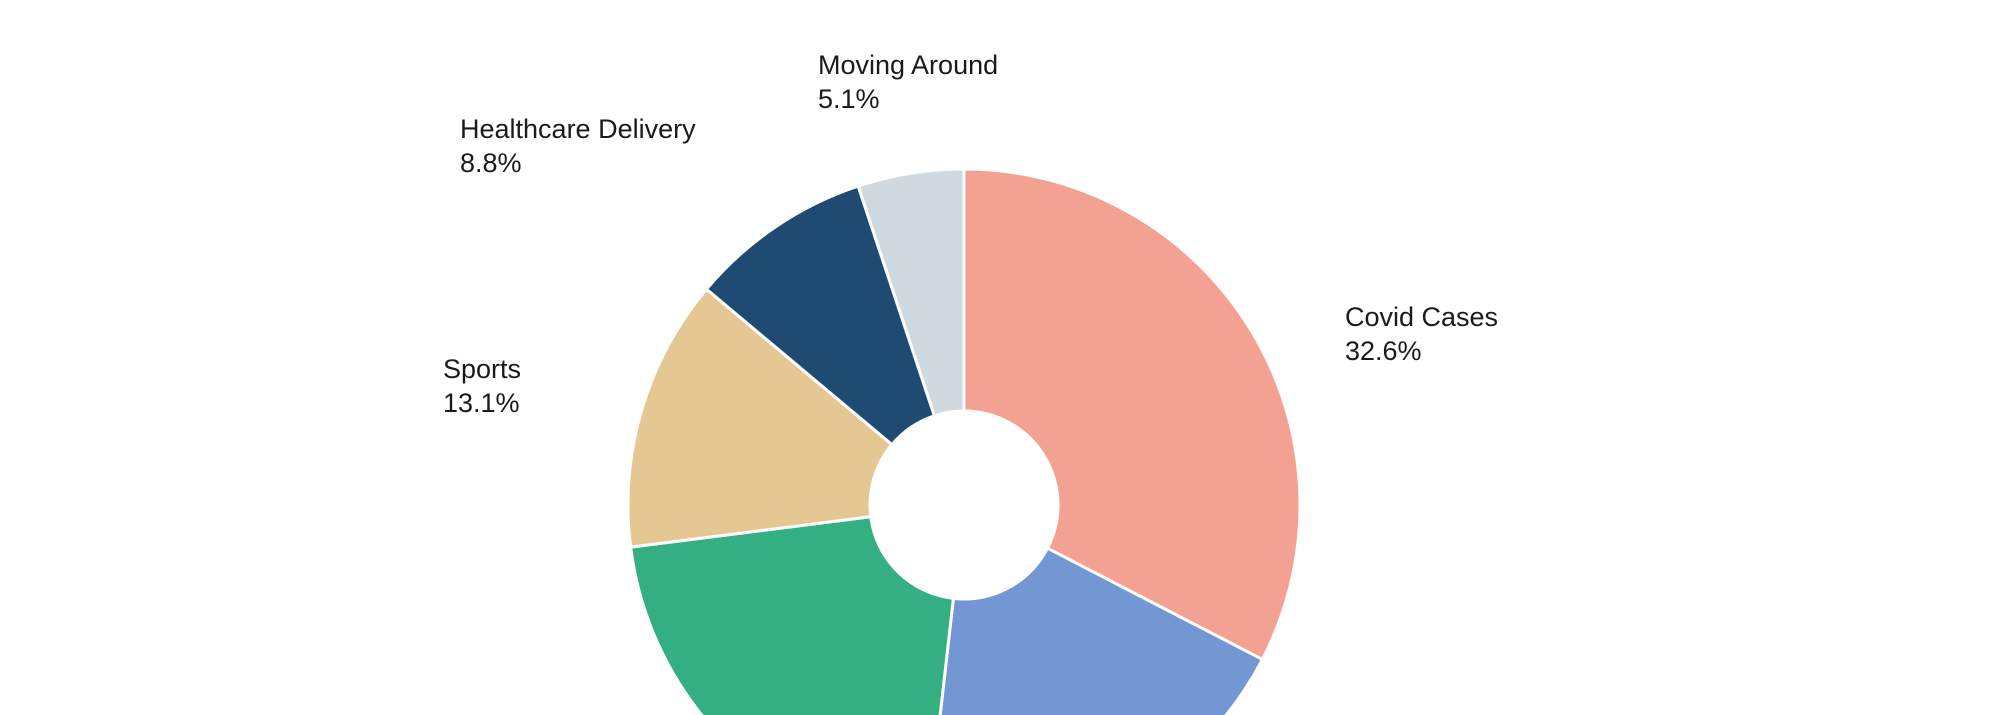 This screenshot has width=2000, height=715. Describe the element at coordinates (482, 386) in the screenshot. I see `label-sports: Sports 13.1%` at that location.